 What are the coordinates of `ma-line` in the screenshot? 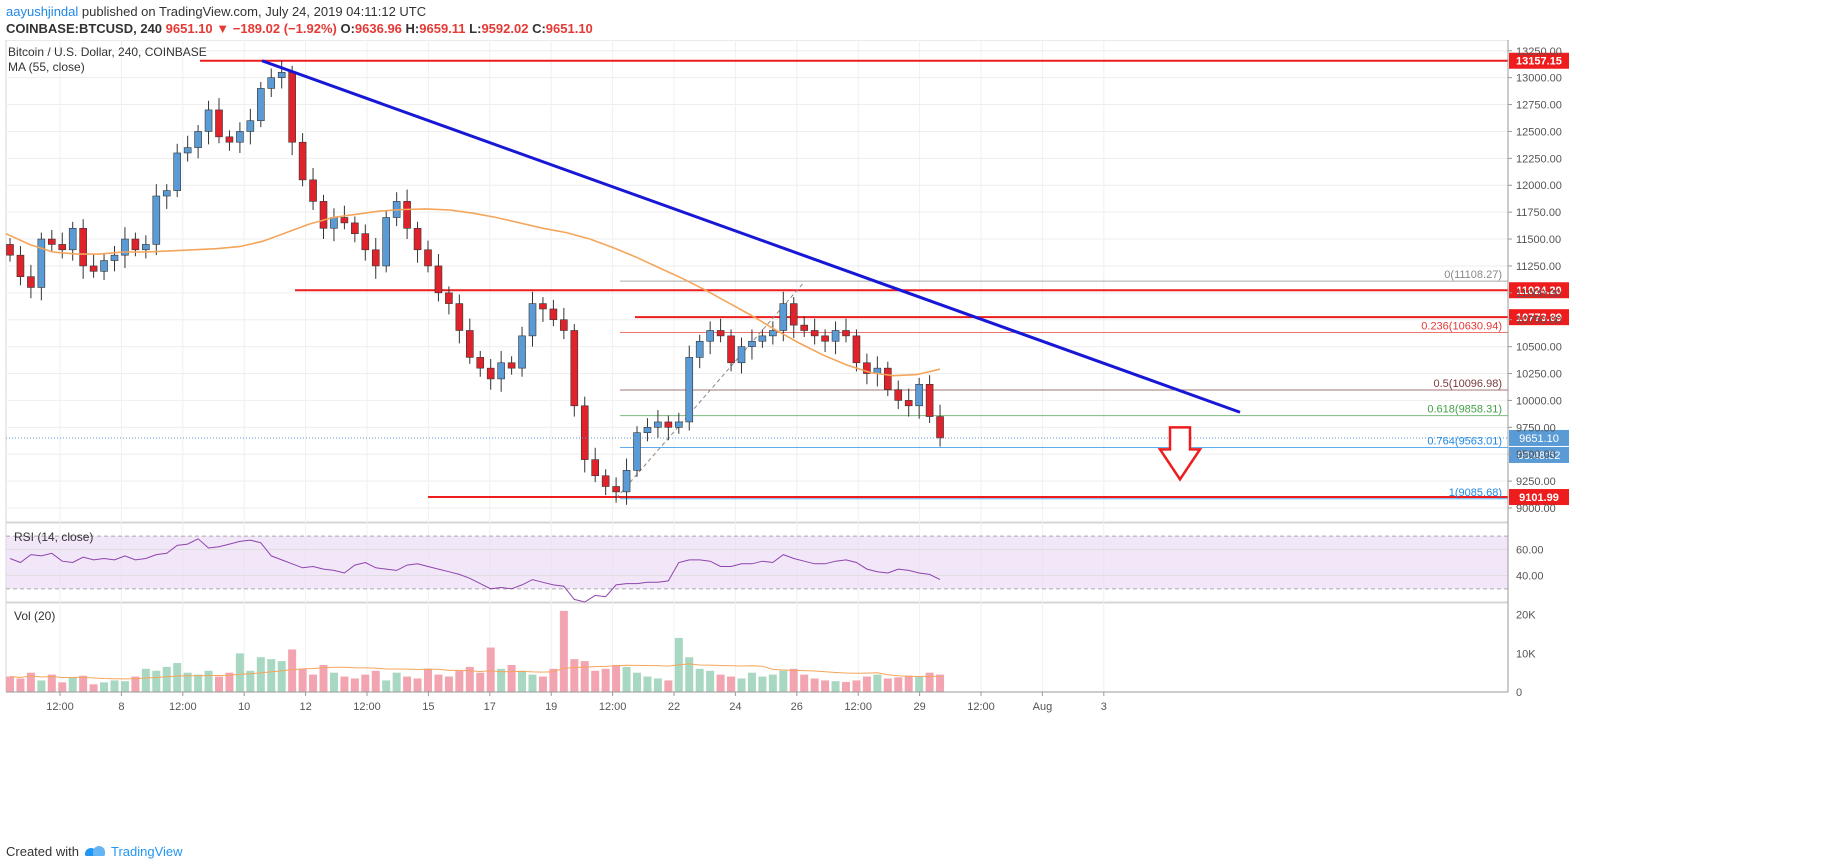 It's located at (473, 292).